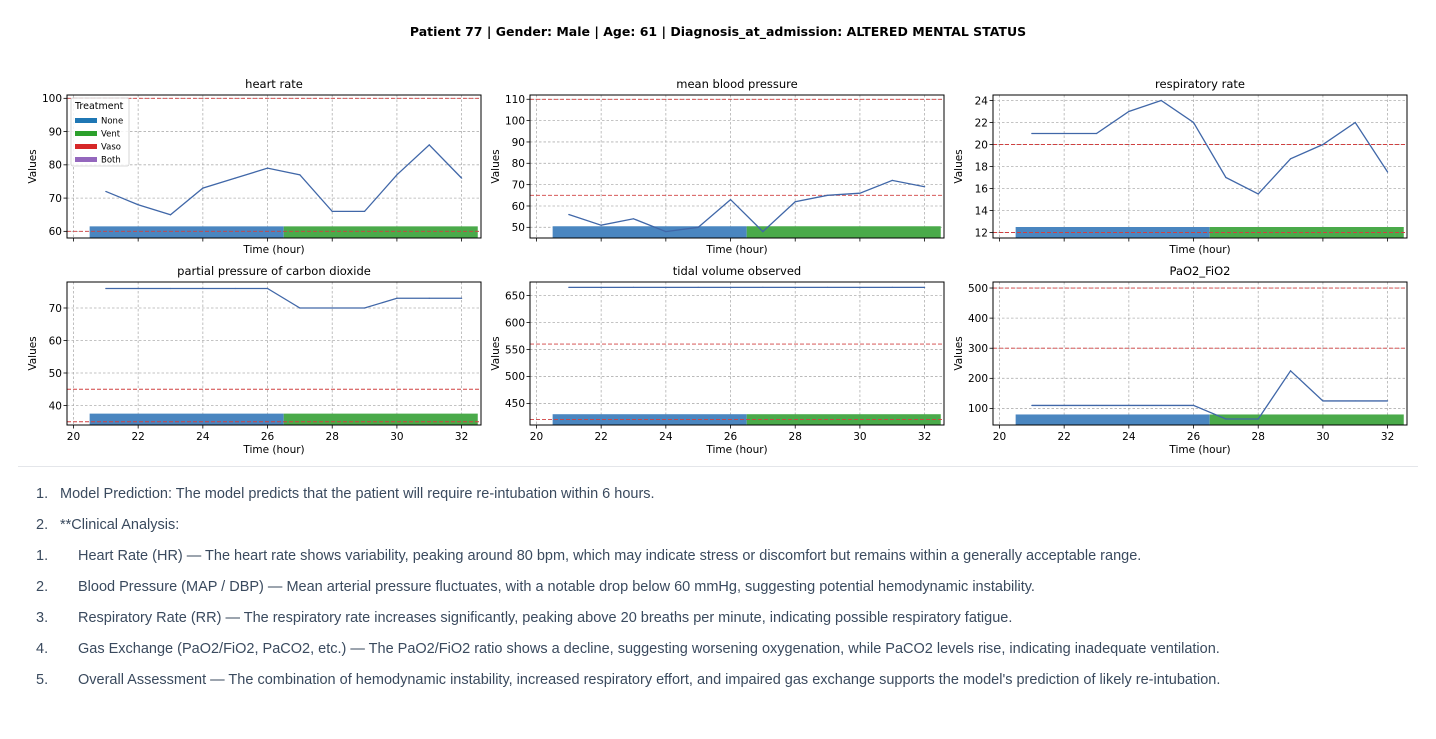 The width and height of the screenshot is (1436, 739). What do you see at coordinates (1129, 437) in the screenshot?
I see `x-tick-label: 24` at bounding box center [1129, 437].